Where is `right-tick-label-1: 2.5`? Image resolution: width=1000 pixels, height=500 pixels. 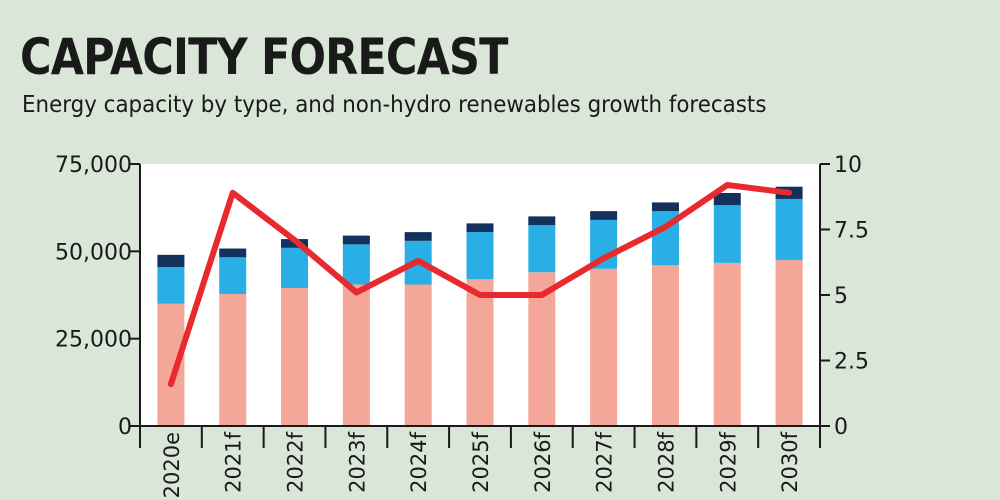
right-tick-label-1: 2.5 is located at coordinates (851, 362).